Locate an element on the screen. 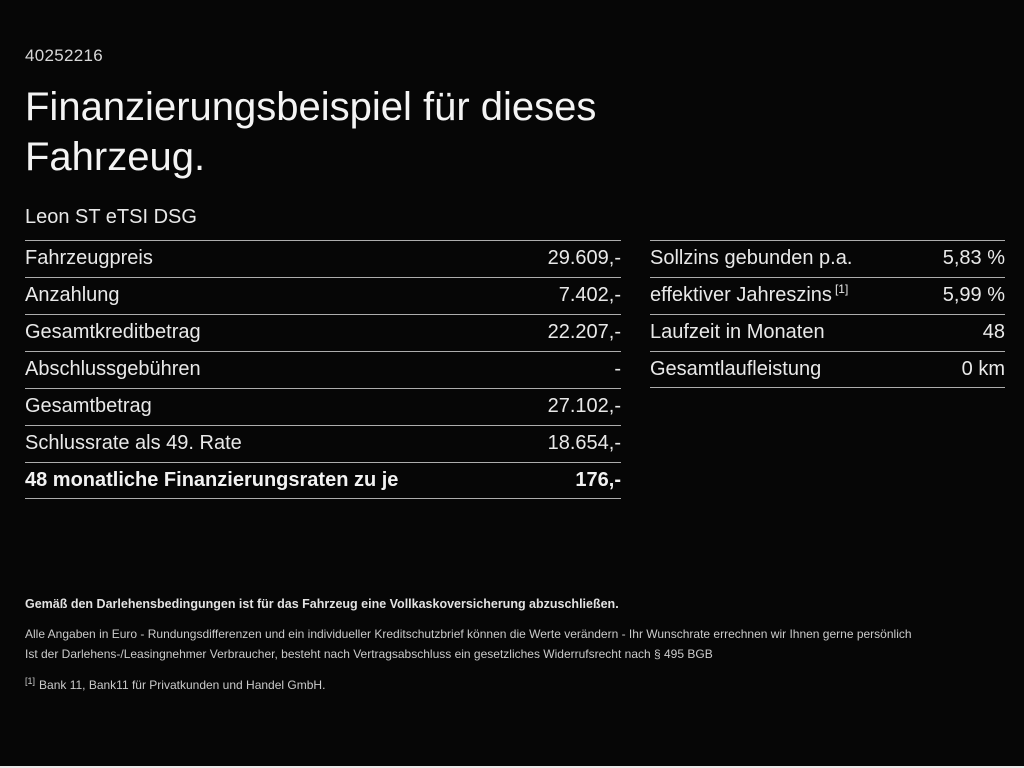  vehicle-model: Leon ST eTSI DSG is located at coordinates (111, 217).